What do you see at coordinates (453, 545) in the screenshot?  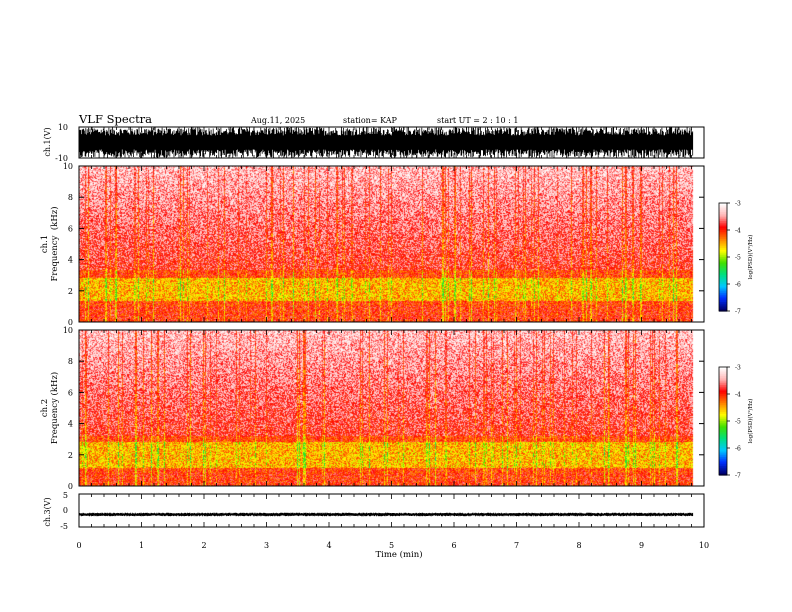 I see `x-tick-label: 6` at bounding box center [453, 545].